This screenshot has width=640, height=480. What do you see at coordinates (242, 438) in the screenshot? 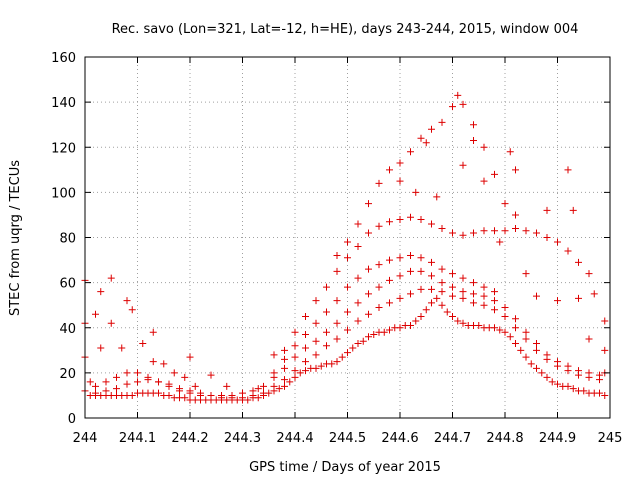
I see `x-tick-label: 244.3` at bounding box center [242, 438].